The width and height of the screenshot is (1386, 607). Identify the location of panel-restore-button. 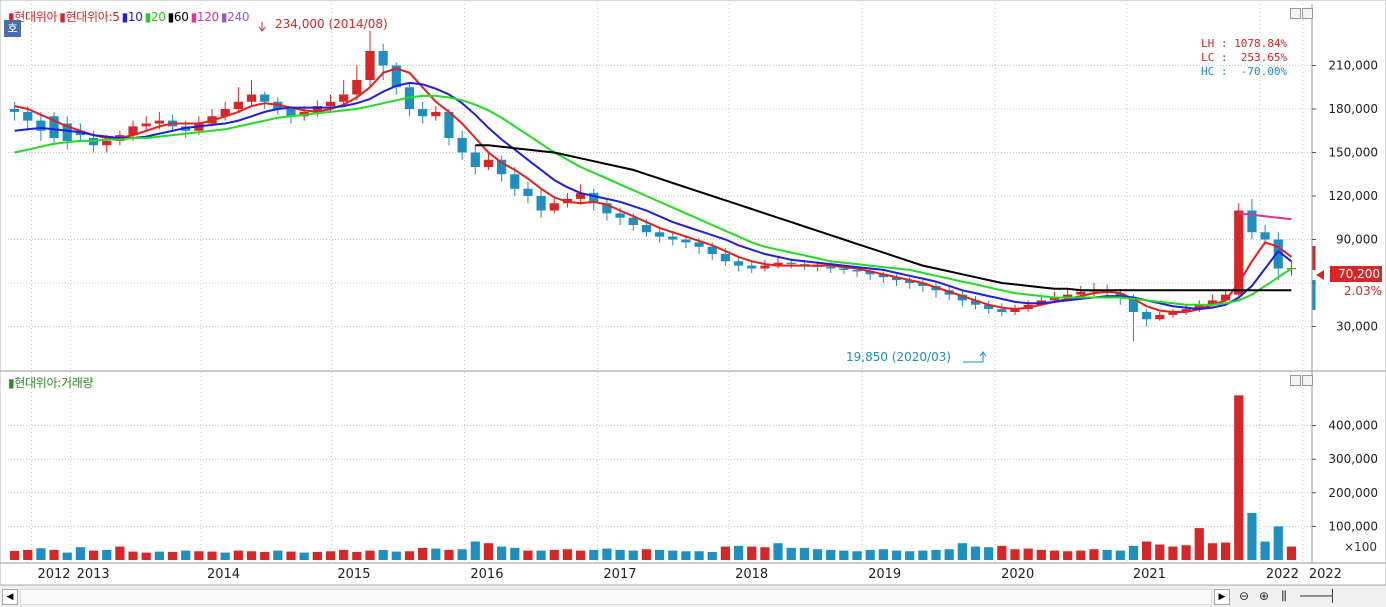
(1295, 13).